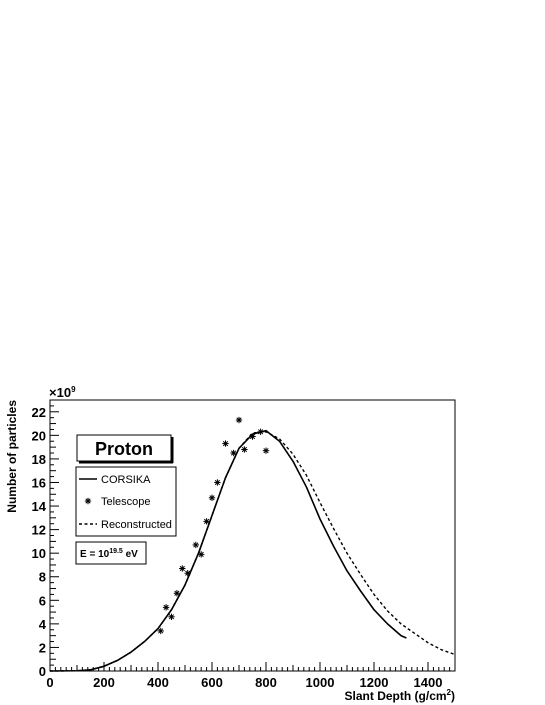  Describe the element at coordinates (39, 553) in the screenshot. I see `y-tick-label: 10` at that location.